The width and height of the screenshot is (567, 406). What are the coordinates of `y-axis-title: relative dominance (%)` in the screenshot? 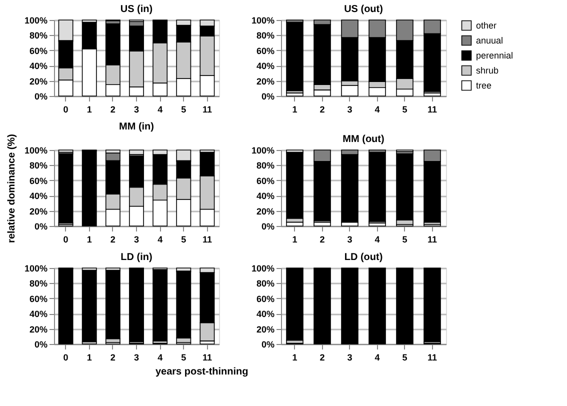 It's located at (12, 188).